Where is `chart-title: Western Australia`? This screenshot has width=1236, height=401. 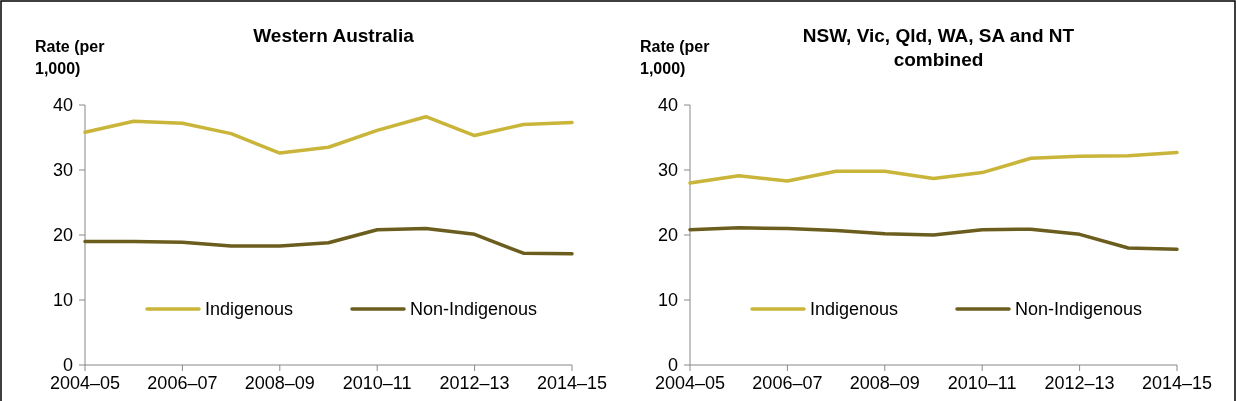
chart-title: Western Australia is located at coordinates (334, 35).